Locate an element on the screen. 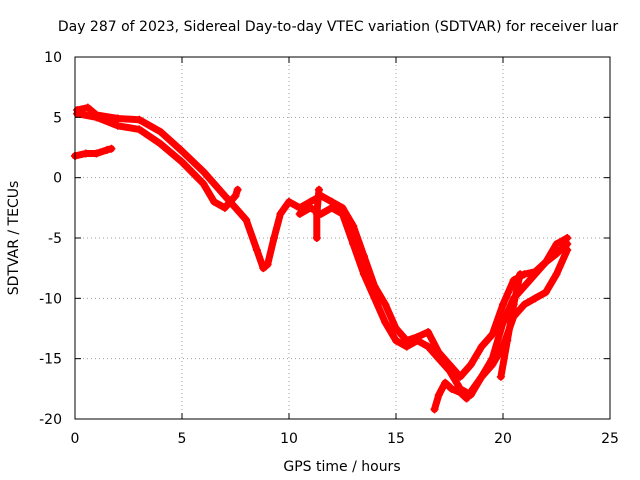  x-tick-label: 25 is located at coordinates (610, 439).